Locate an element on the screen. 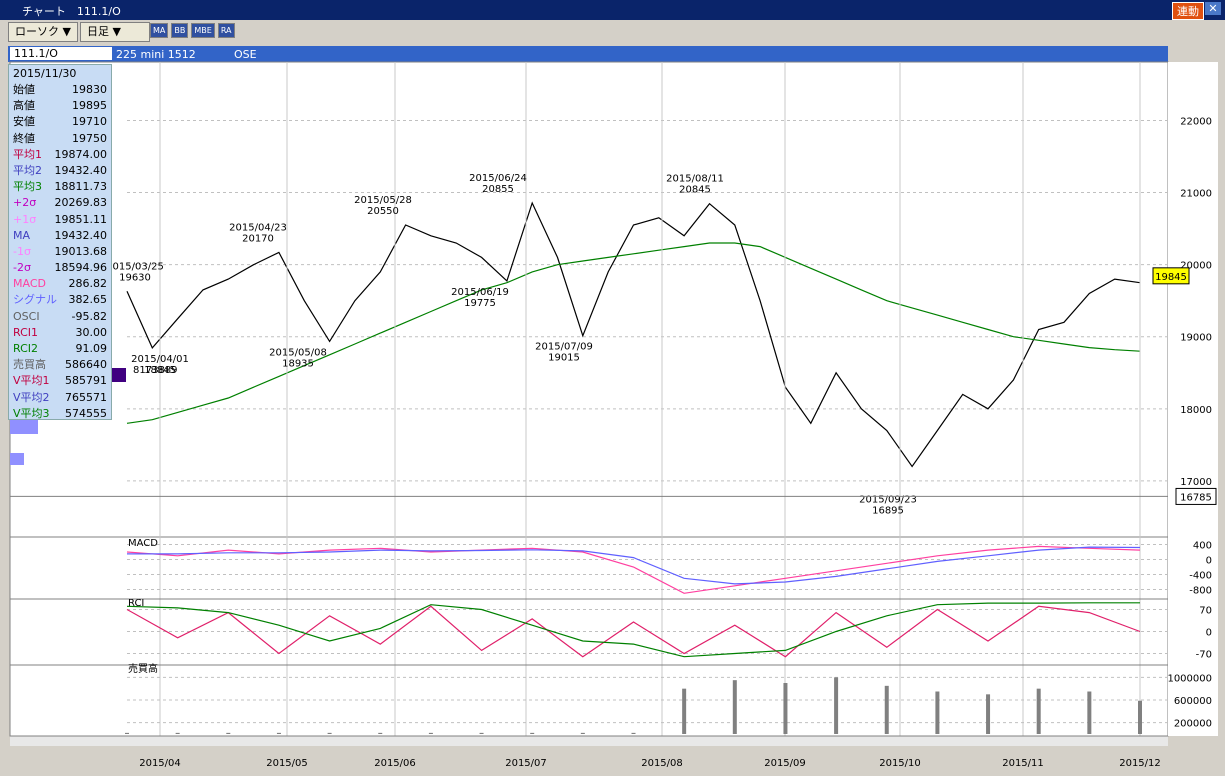 The height and width of the screenshot is (776, 1225). info-row: 終値 19750 is located at coordinates (60, 139).